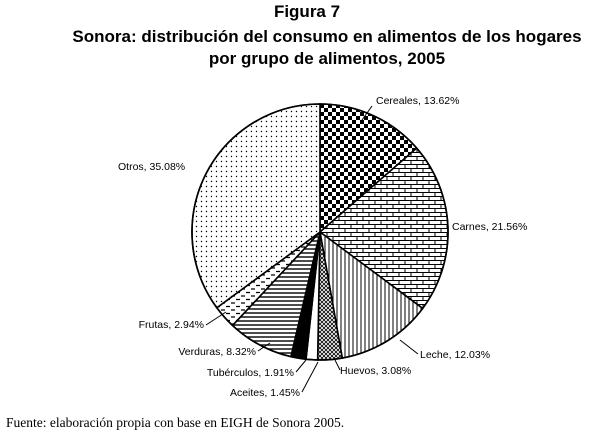  Describe the element at coordinates (171, 325) in the screenshot. I see `slice-label: Frutas, 2.94%` at that location.